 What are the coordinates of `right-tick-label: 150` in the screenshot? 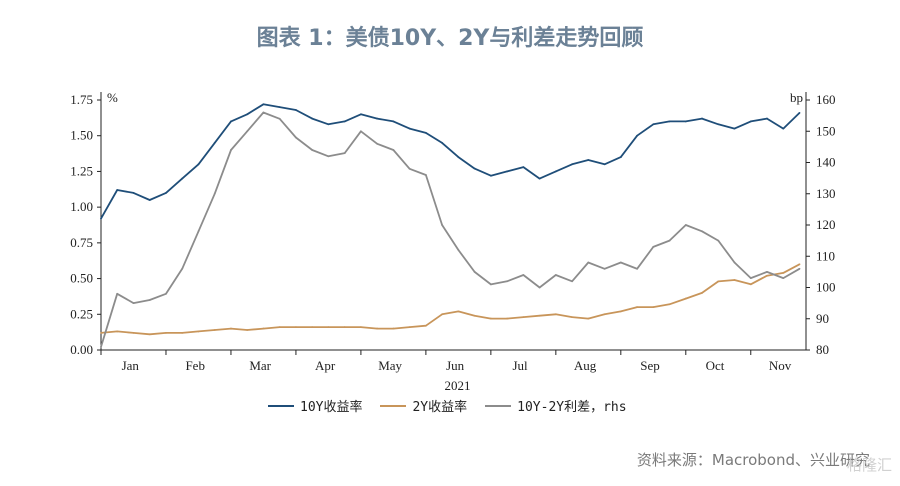 It's located at (826, 130).